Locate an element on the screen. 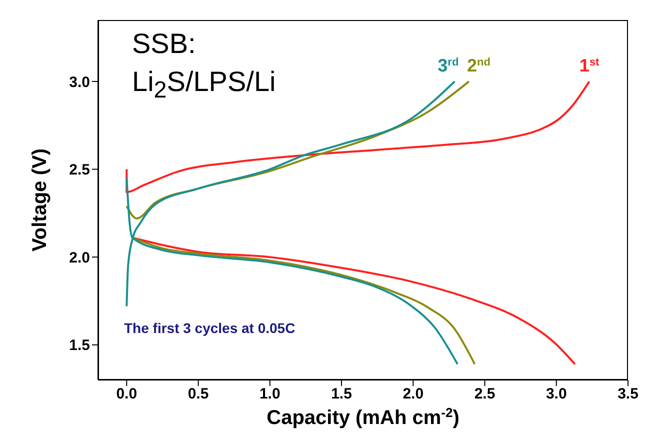 Image resolution: width=667 pixels, height=445 pixels. y-tick-label: 2.0 is located at coordinates (79, 257).